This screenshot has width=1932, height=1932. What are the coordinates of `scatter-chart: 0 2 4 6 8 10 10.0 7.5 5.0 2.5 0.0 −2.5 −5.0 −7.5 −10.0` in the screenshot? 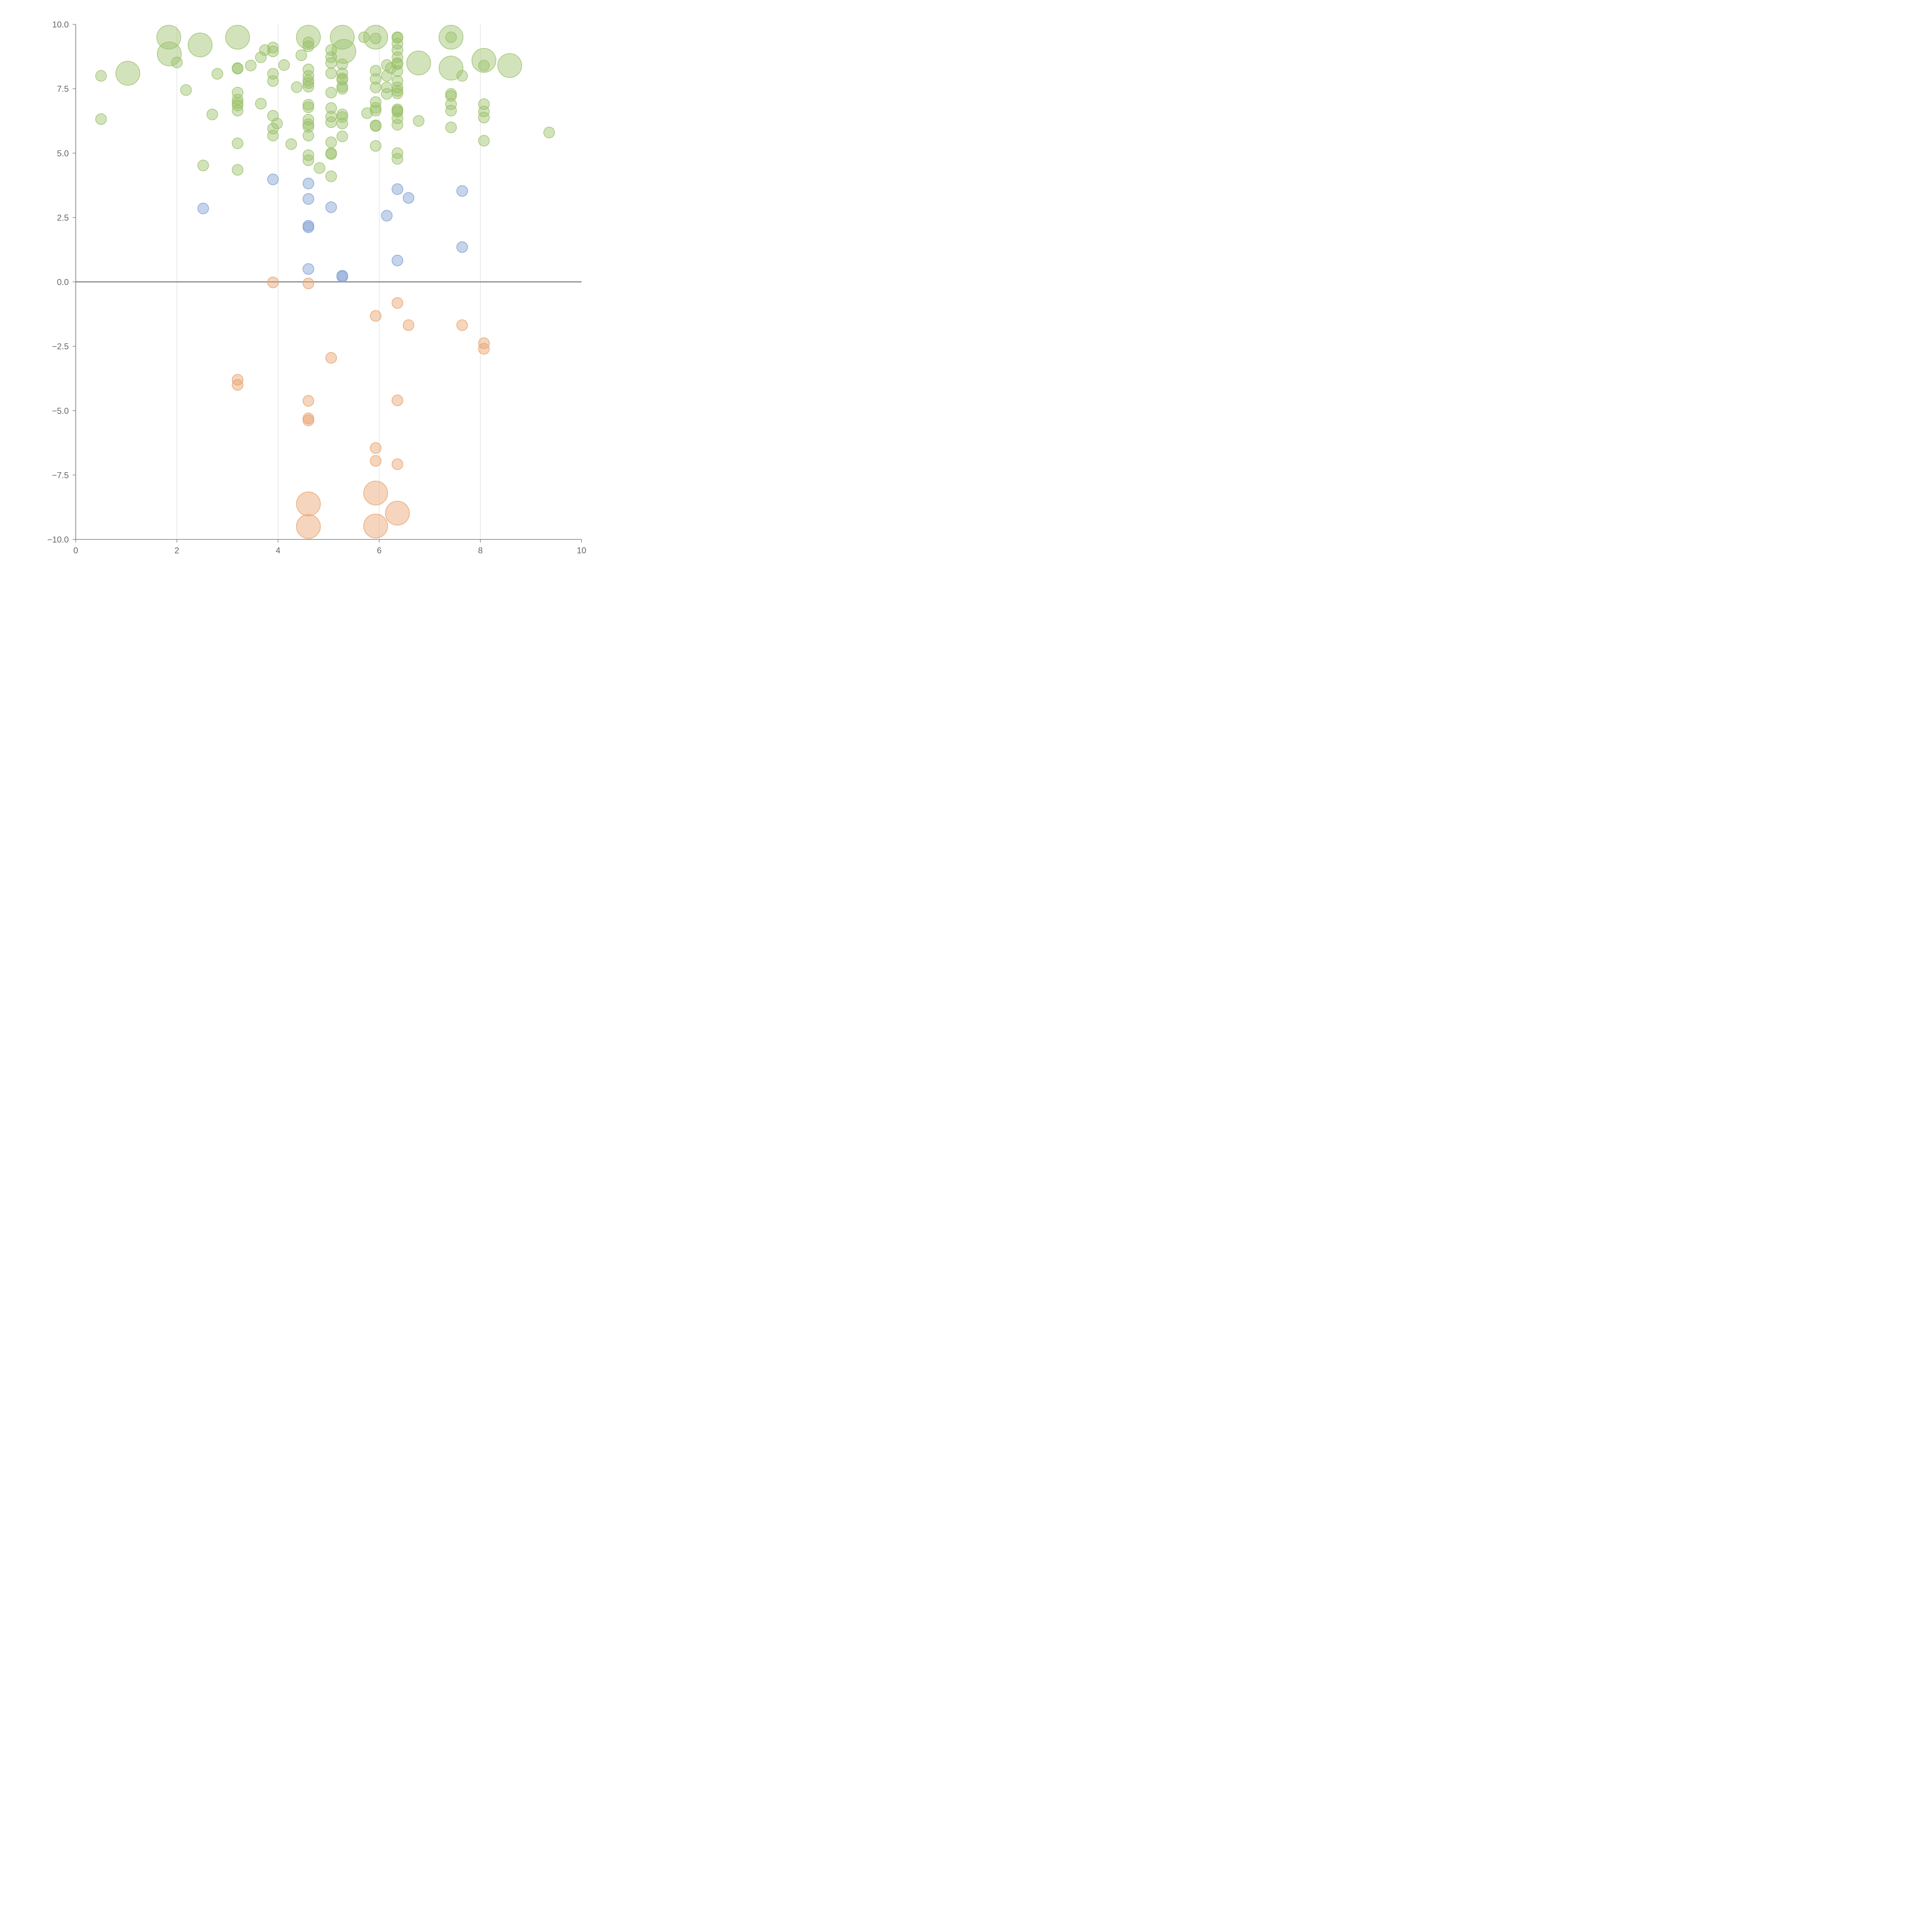 It's located at (316, 287).